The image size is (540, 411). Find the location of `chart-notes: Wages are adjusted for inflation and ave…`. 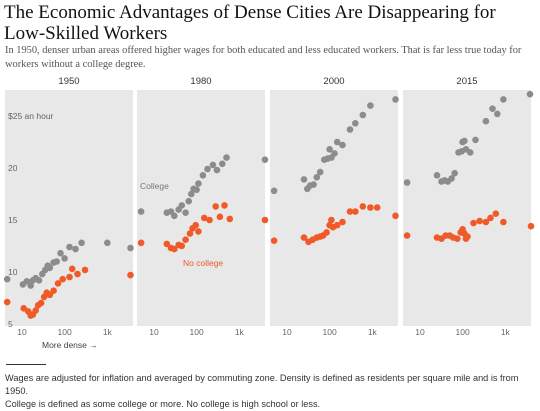

chart-notes: Wages are adjusted for inflation and ave… is located at coordinates (270, 391).